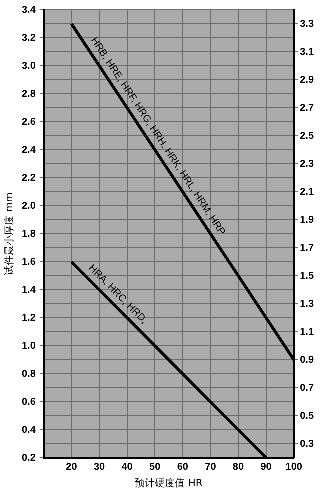 The width and height of the screenshot is (320, 494). What do you see at coordinates (307, 80) in the screenshot?
I see `y2-tick-label: 2.9` at bounding box center [307, 80].